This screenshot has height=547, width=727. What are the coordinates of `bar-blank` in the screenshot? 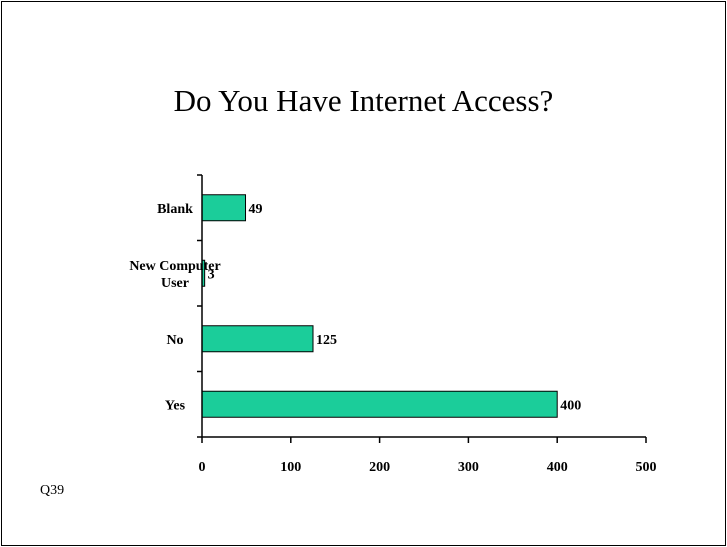 It's located at (224, 208).